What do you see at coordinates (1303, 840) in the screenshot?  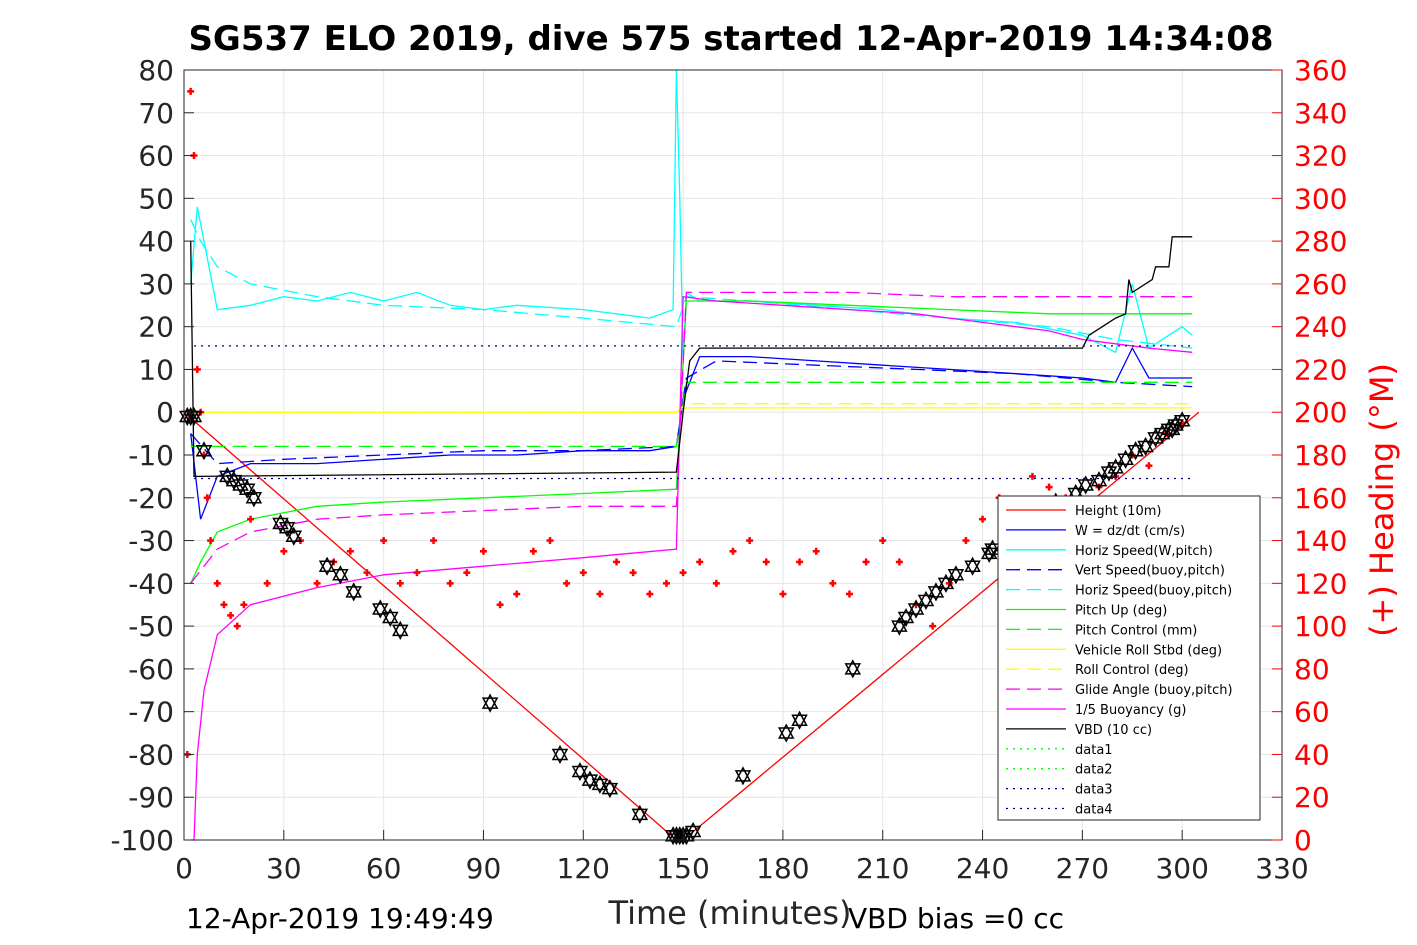 I see `y-right-tick-label: 0` at bounding box center [1303, 840].